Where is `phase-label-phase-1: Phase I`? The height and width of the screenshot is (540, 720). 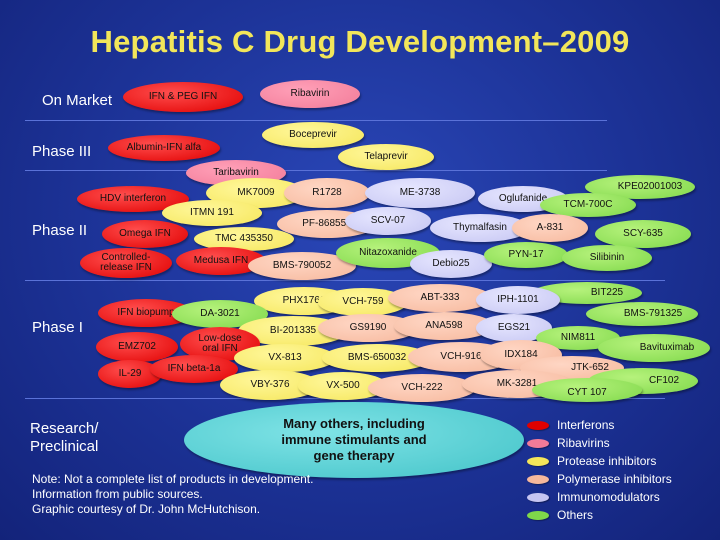
phase-label-phase-1: Phase I is located at coordinates (57, 327).